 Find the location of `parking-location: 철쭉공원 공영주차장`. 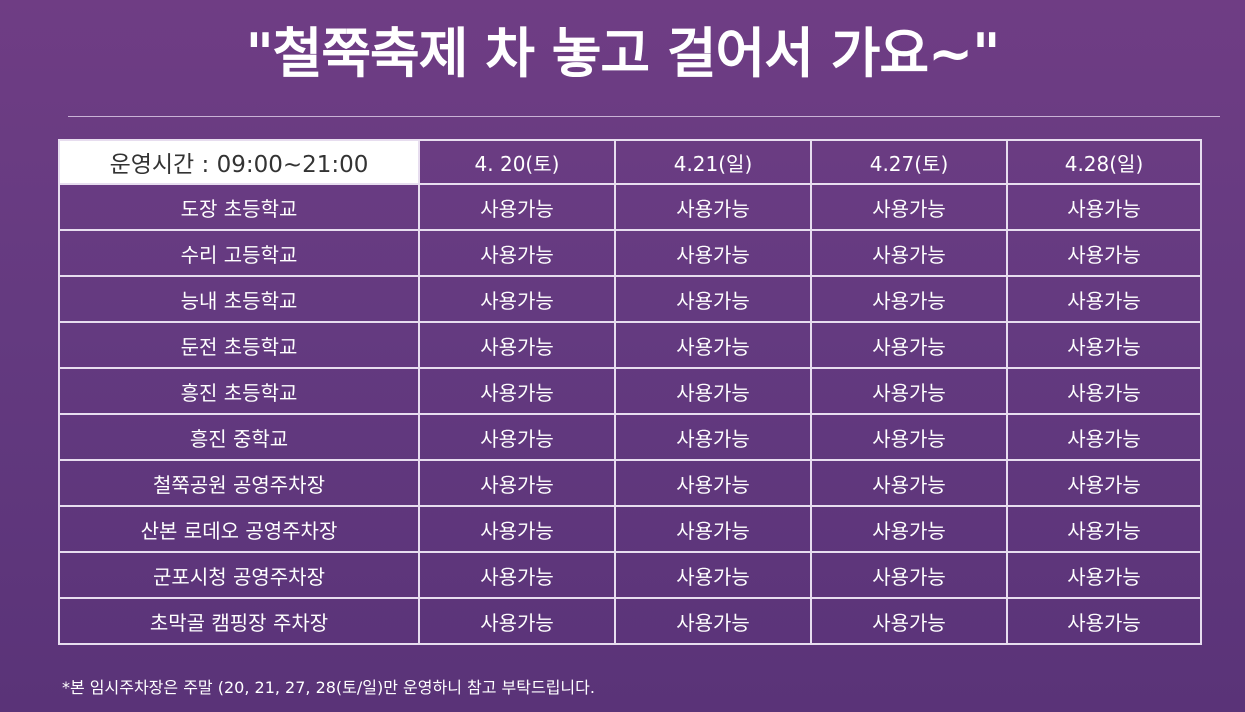

parking-location: 철쭉공원 공영주차장 is located at coordinates (239, 483).